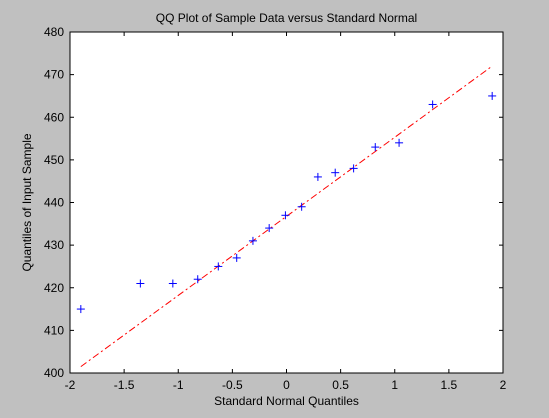  I want to click on x-tick-label: -1.5, so click(124, 385).